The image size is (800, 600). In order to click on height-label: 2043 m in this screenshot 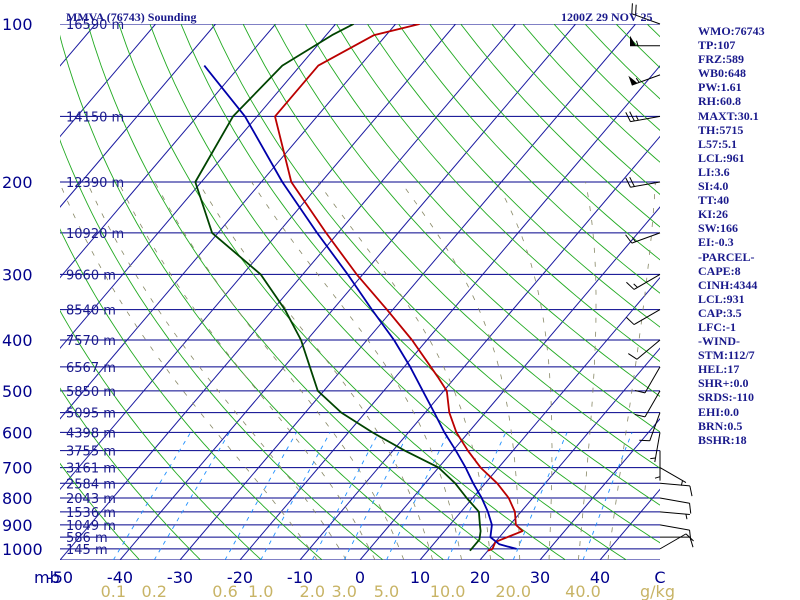, I will do `click(91, 499)`.